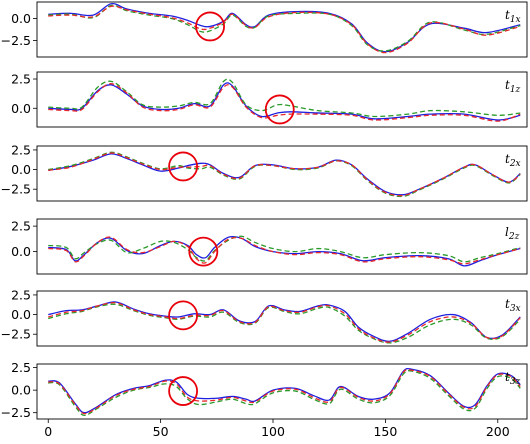  I want to click on panel-t3z-y-tick-label: 2.5, so click(21, 367).